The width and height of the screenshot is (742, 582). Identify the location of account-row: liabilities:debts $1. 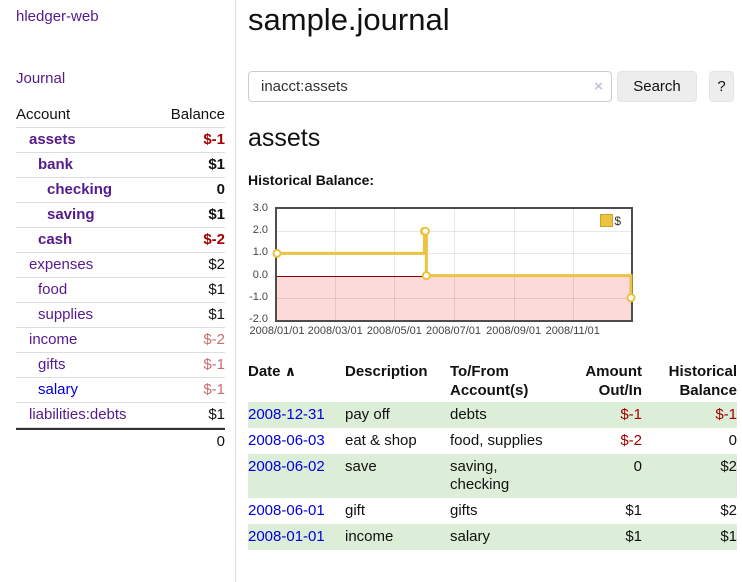
(120, 415).